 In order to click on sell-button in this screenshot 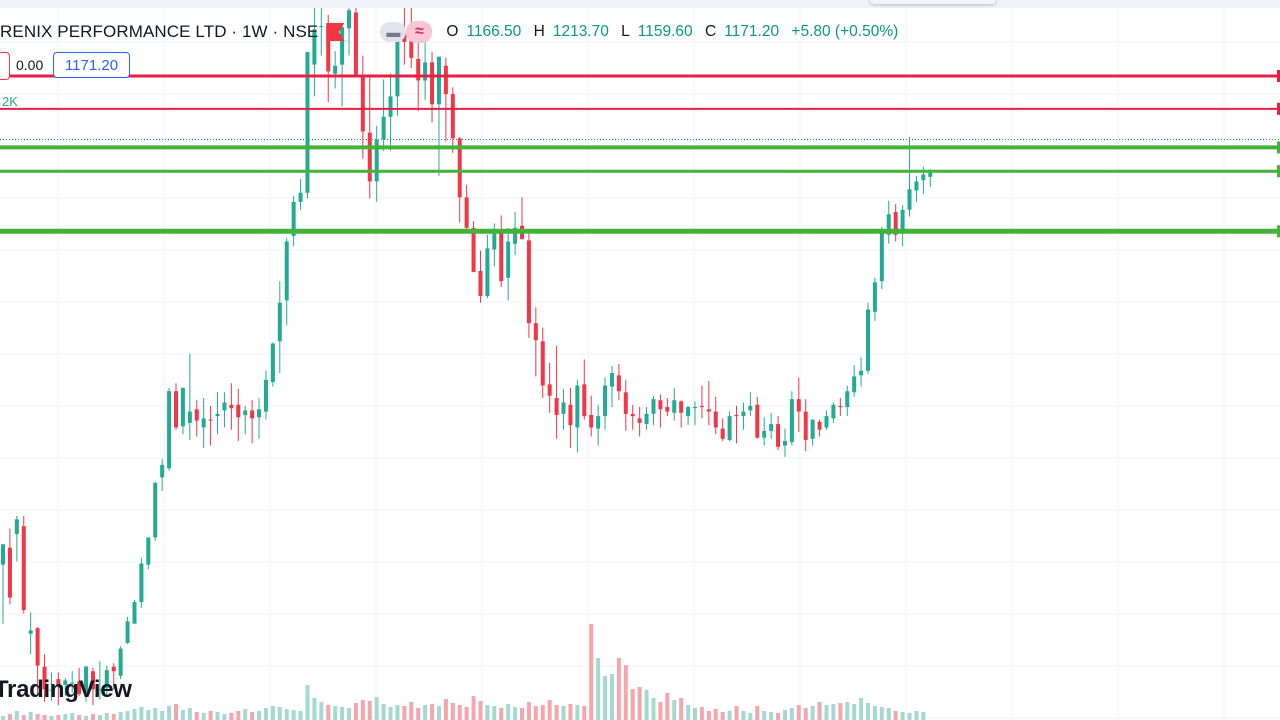, I will do `click(5, 66)`.